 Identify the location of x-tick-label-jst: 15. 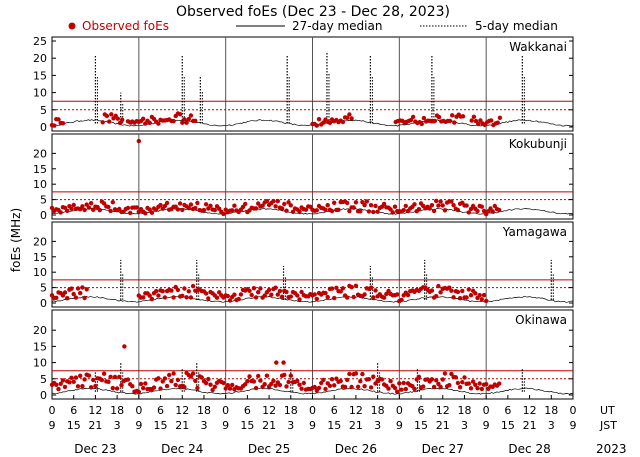
(161, 425).